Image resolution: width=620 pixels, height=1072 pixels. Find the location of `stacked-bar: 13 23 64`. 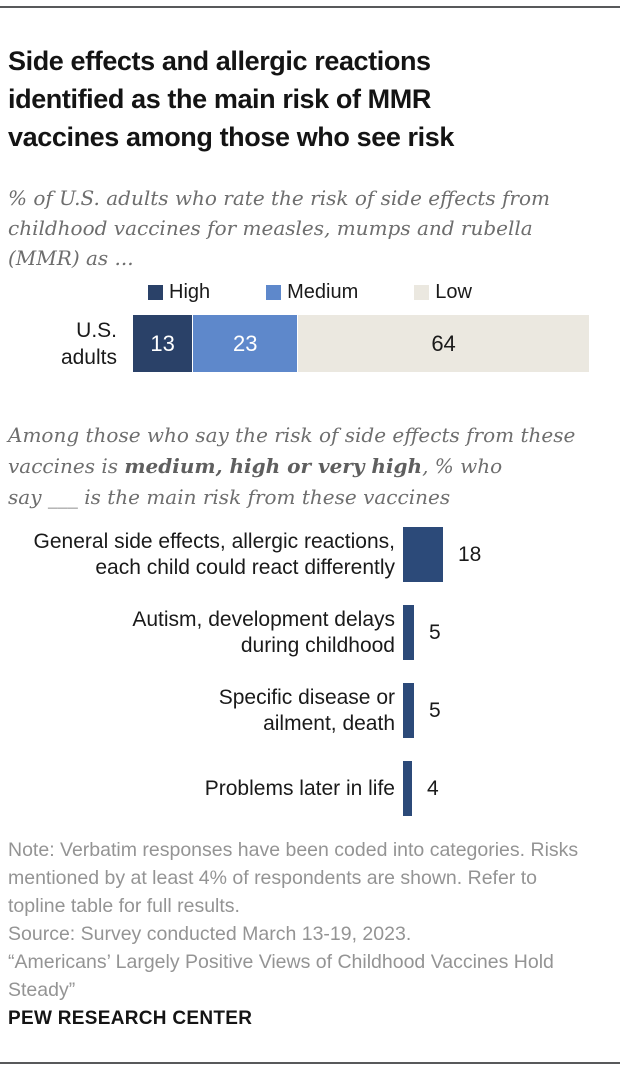

stacked-bar: 13 23 64 is located at coordinates (361, 343).